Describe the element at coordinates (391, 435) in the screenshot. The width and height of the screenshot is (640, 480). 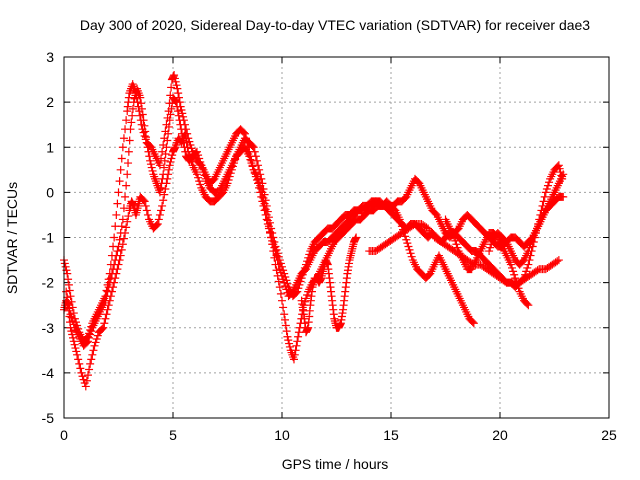
I see `x-tick-label: 15` at that location.